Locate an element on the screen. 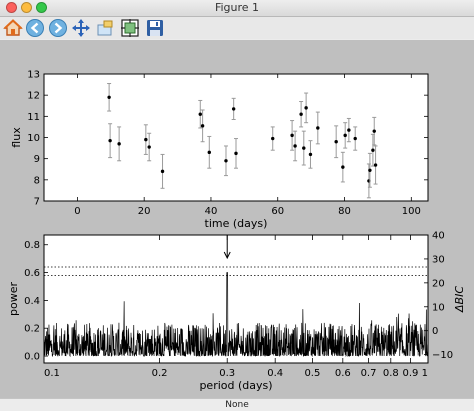 The width and height of the screenshot is (474, 411). floppy-disk-icon is located at coordinates (155, 28).